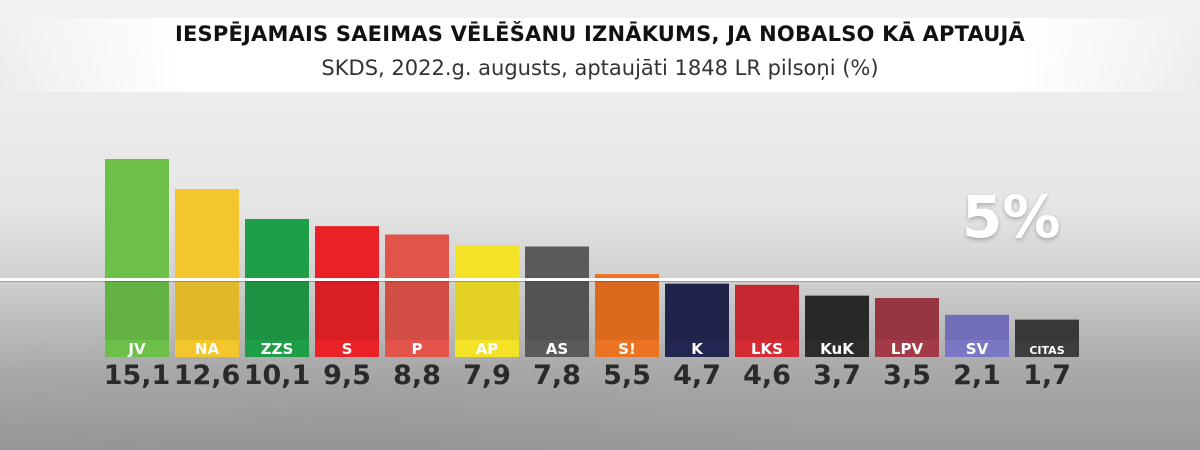  Describe the element at coordinates (627, 375) in the screenshot. I see `value-label-s: 5,5` at that location.